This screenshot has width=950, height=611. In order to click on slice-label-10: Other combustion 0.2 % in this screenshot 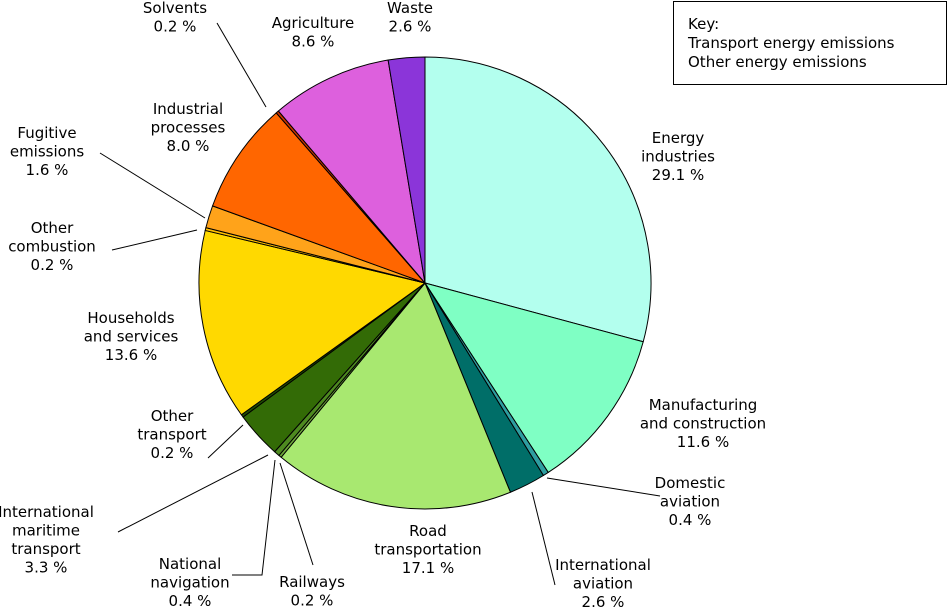, I will do `click(52, 246)`.